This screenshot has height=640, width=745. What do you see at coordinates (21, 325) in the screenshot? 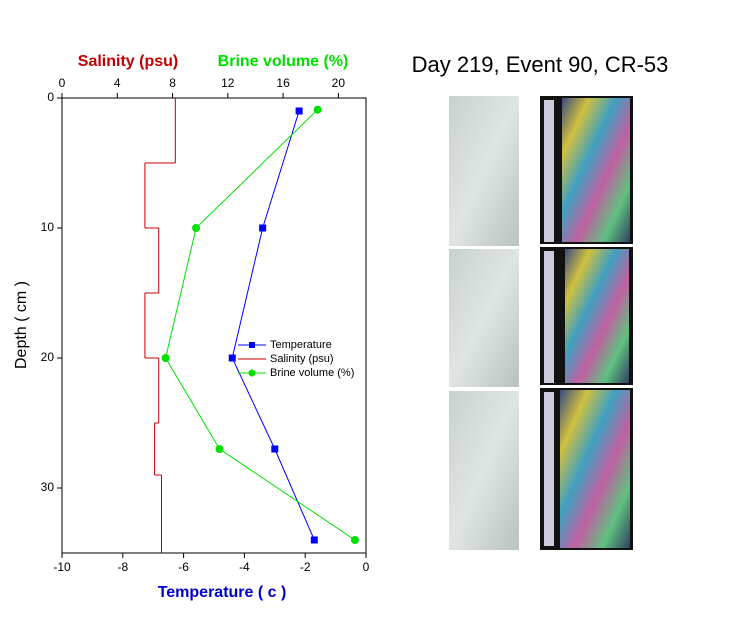
I see `y-axis-label: Depth ( cm )` at bounding box center [21, 325].